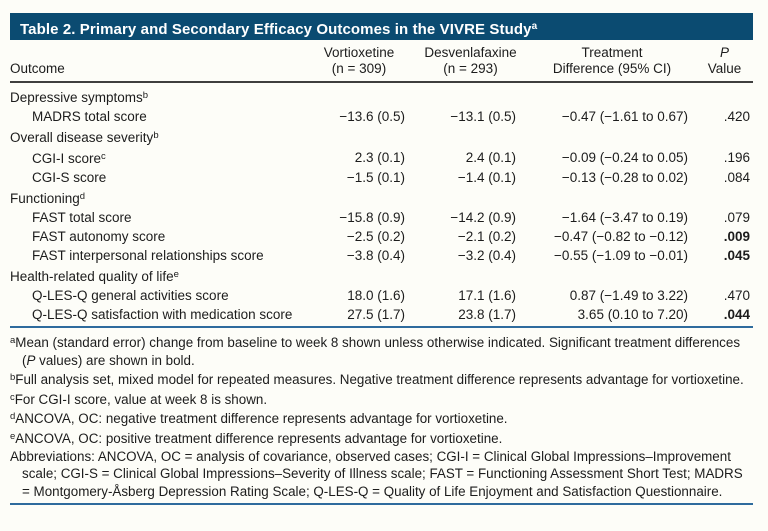  Describe the element at coordinates (624, 157) in the screenshot. I see `cell-treatment-difference: −0.09 (−0.24 to 0.05)` at that location.